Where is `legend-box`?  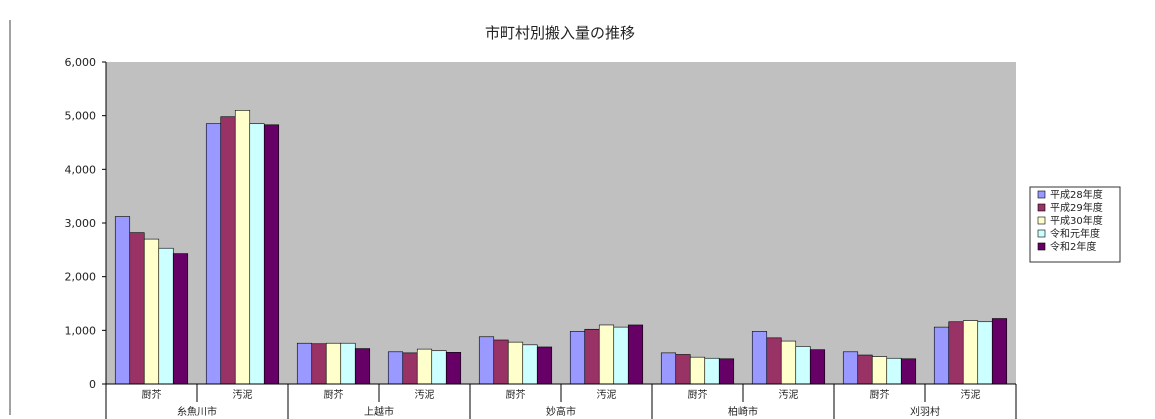 legend-box is located at coordinates (1075, 224).